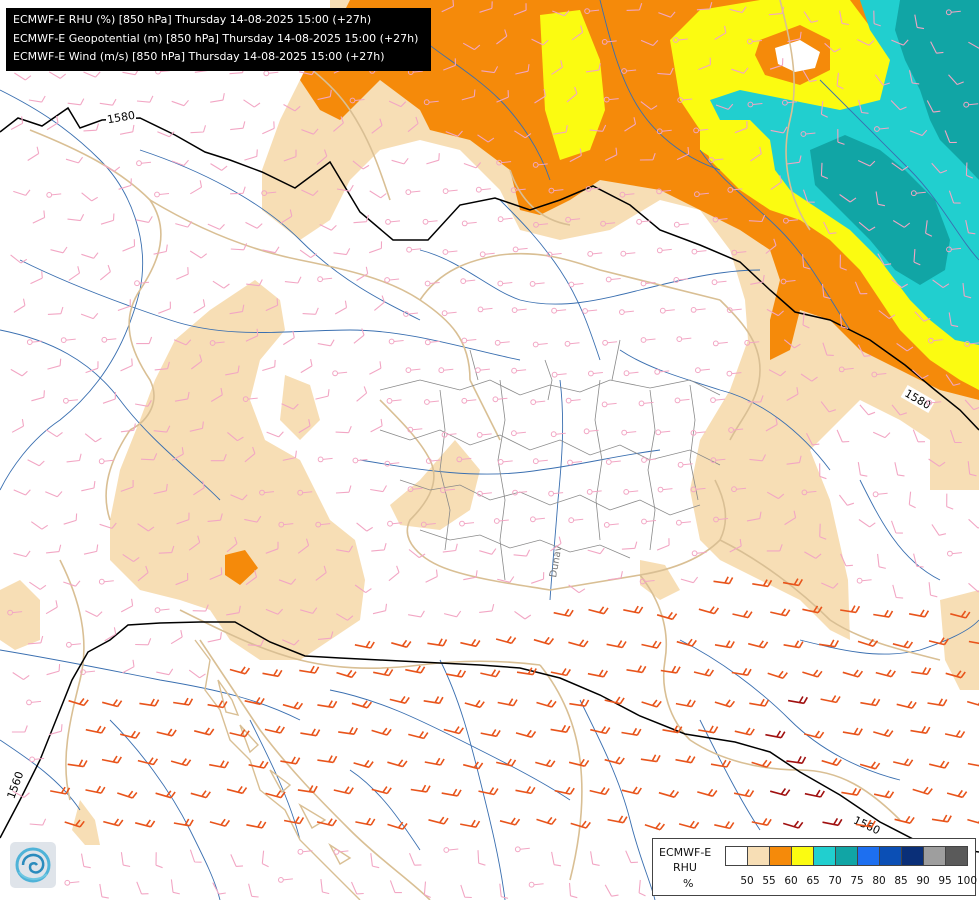 The height and width of the screenshot is (900, 979). What do you see at coordinates (769, 881) in the screenshot?
I see `legend-tick-label: 55` at bounding box center [769, 881].